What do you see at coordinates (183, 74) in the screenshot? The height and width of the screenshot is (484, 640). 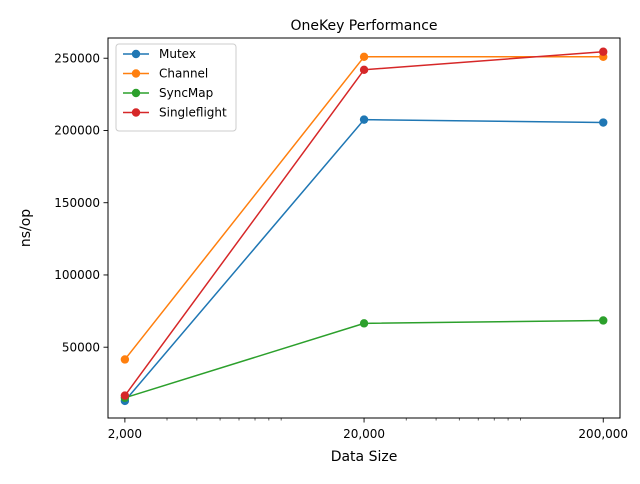 I see `legend-label: Channel` at bounding box center [183, 74].